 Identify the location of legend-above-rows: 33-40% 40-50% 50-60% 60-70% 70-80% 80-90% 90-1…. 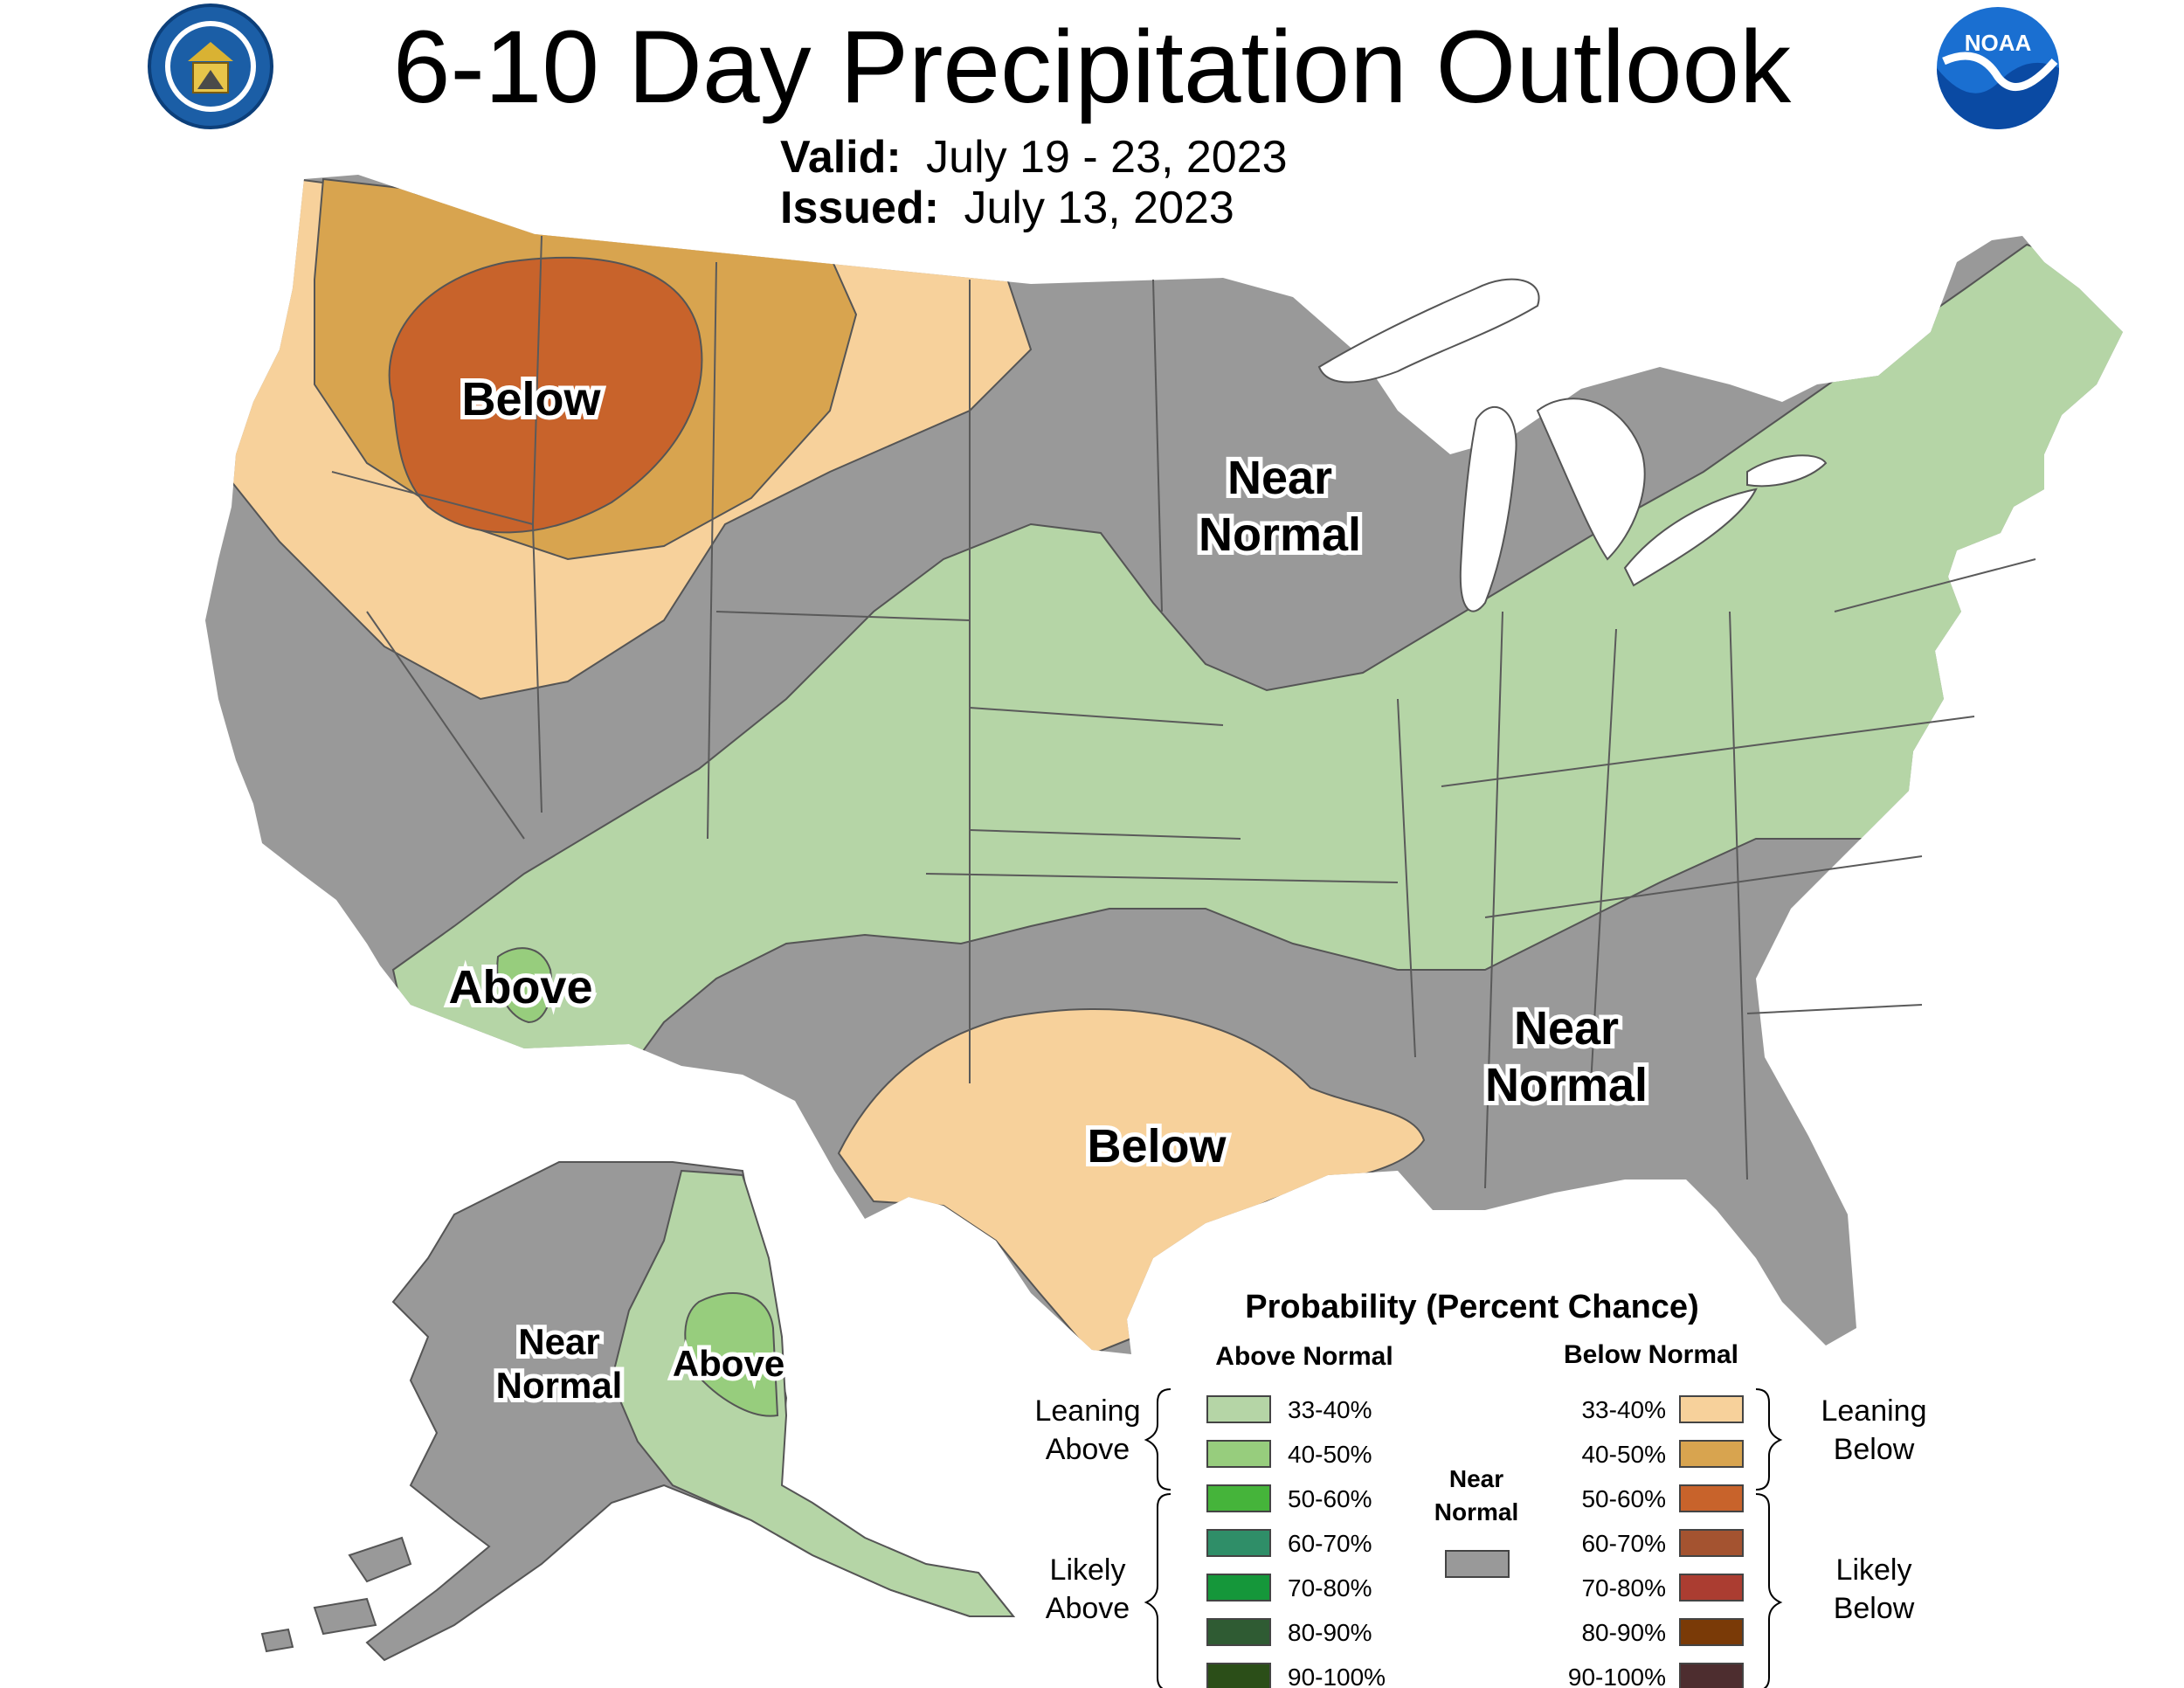
(1296, 1541).